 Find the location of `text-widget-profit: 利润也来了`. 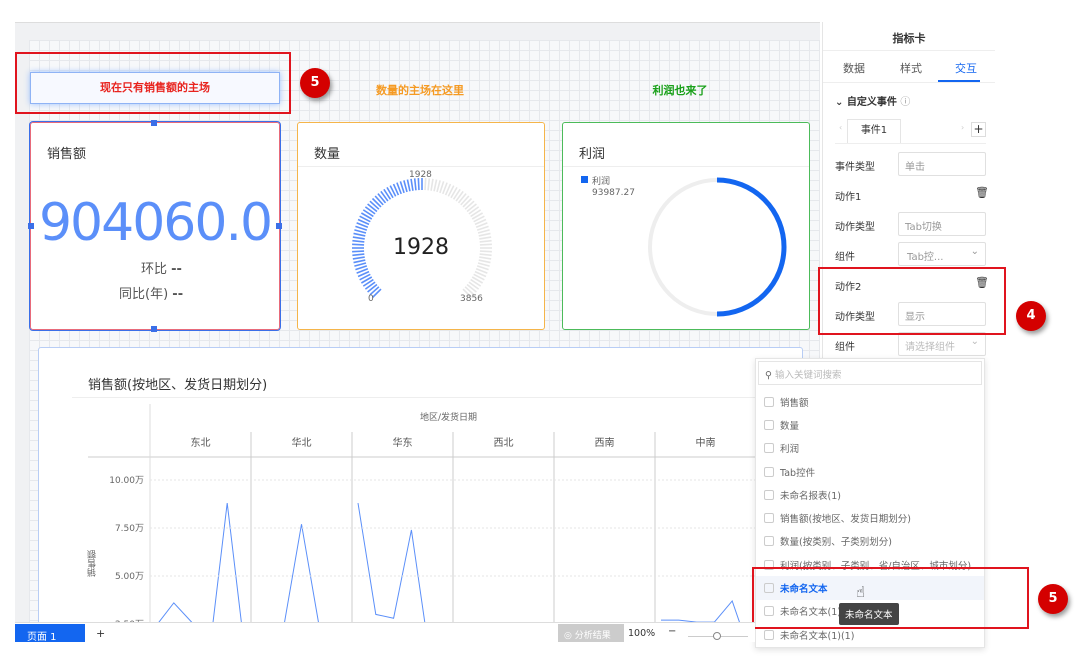

text-widget-profit: 利润也来了 is located at coordinates (680, 90).